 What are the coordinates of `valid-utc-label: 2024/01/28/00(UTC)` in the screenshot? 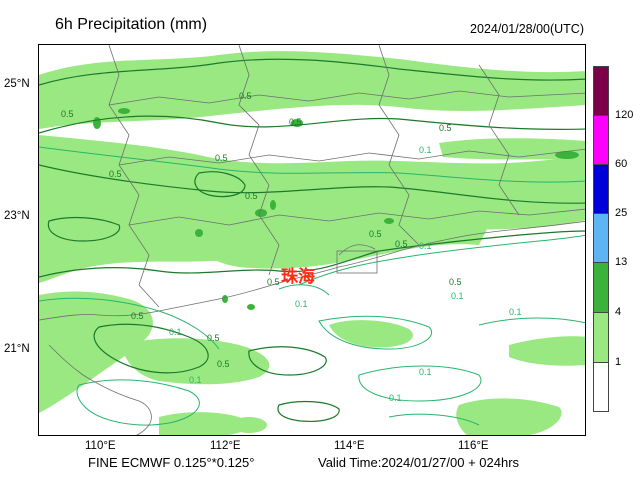 It's located at (527, 29).